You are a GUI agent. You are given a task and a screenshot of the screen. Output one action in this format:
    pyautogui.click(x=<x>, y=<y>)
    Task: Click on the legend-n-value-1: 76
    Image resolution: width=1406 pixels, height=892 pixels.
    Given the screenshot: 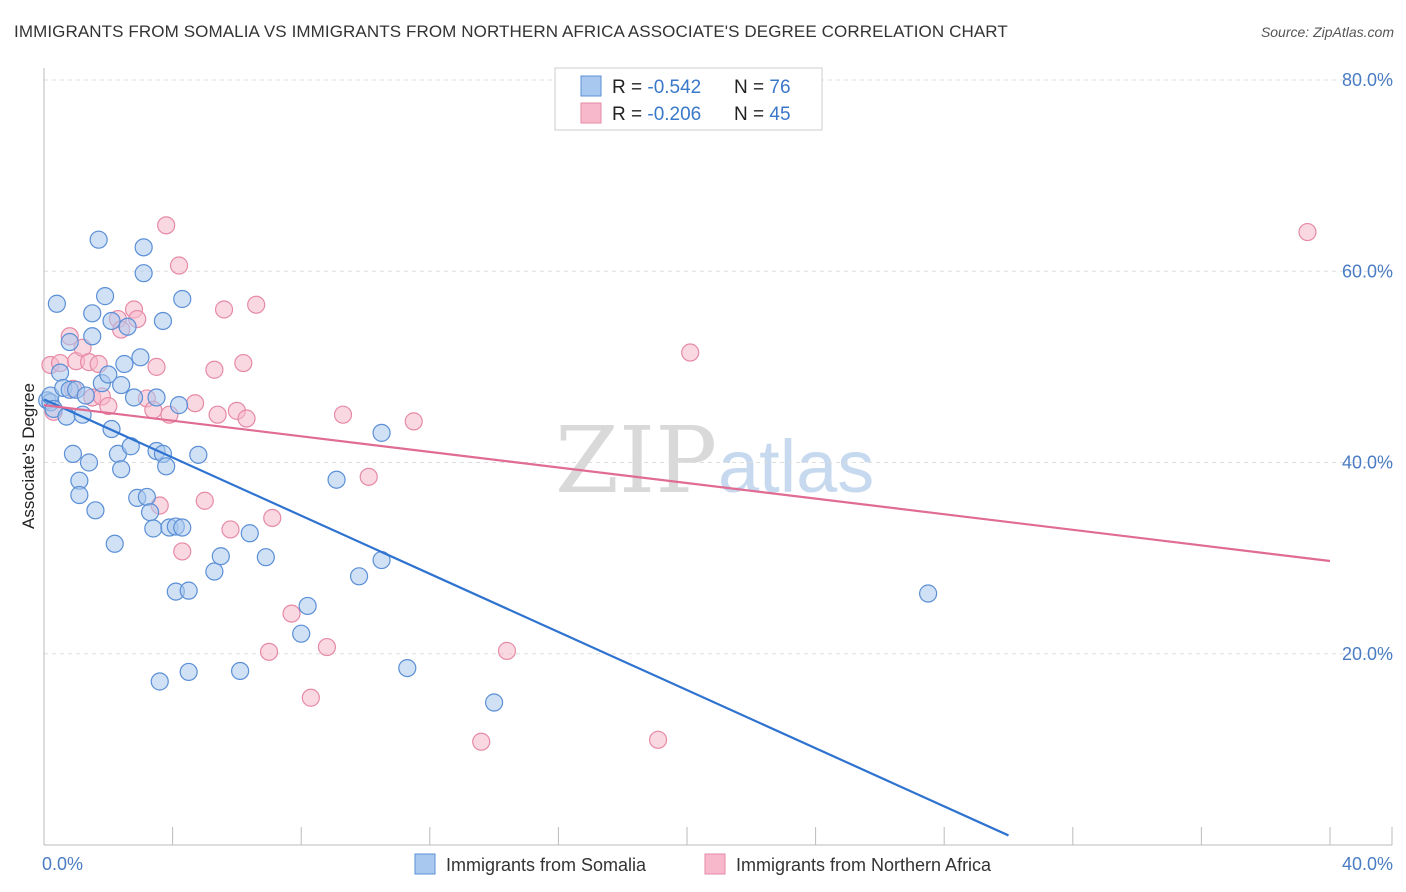 What is the action you would take?
    pyautogui.click(x=779, y=87)
    